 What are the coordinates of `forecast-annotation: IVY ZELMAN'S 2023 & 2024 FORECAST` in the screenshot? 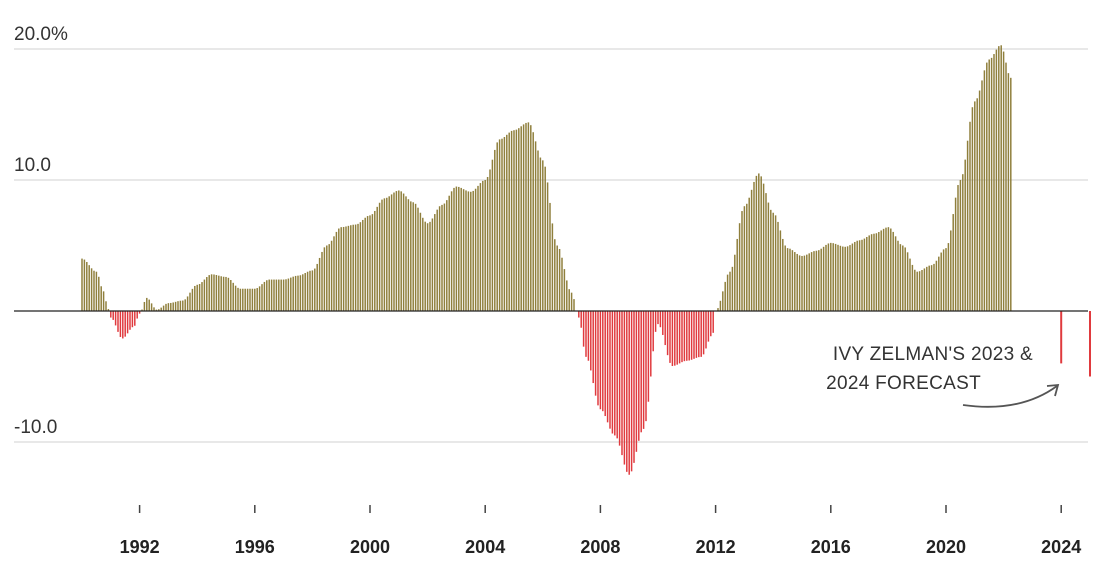 It's located at (943, 376).